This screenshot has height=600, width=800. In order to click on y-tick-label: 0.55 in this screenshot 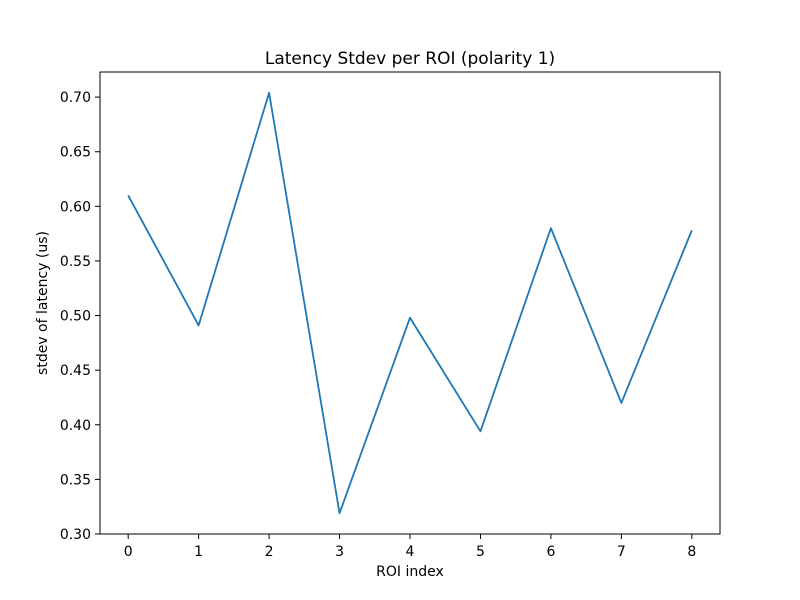, I will do `click(75, 262)`.